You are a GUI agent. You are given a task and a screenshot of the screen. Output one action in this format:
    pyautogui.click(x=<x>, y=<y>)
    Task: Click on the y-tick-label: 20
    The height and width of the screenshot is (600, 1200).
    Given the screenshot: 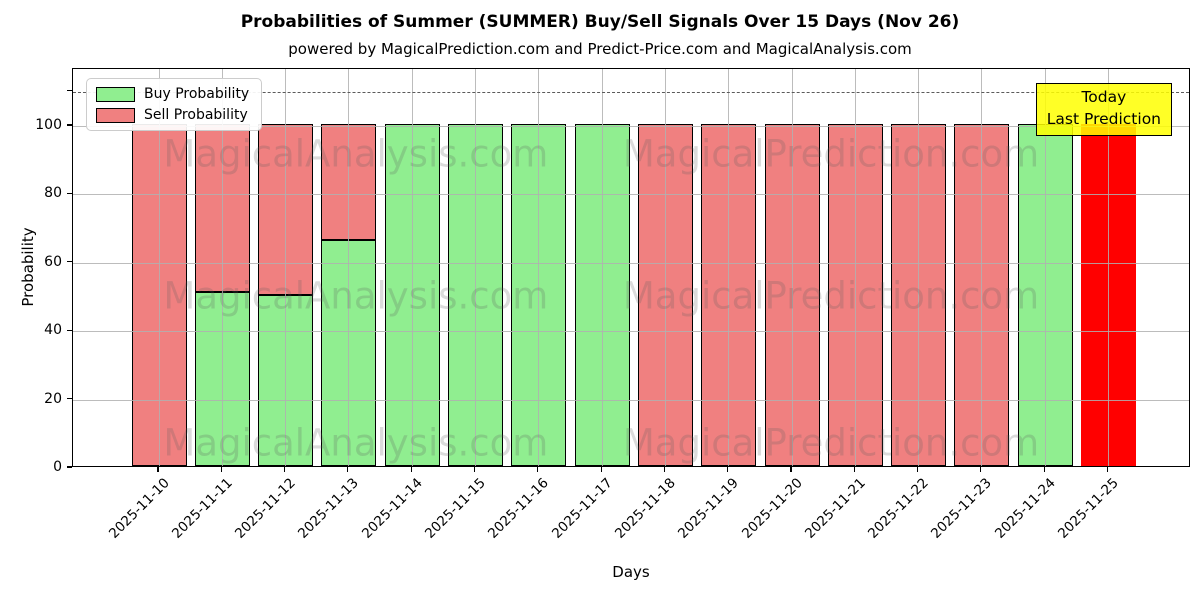 What is the action you would take?
    pyautogui.click(x=53, y=398)
    